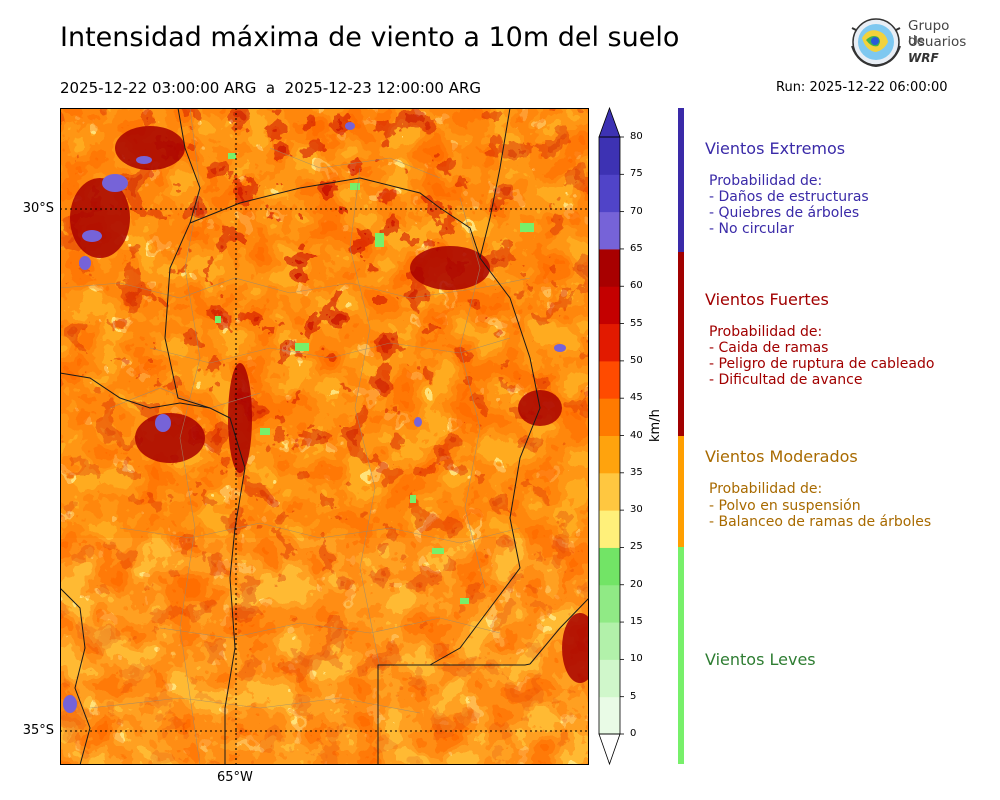 The image size is (1000, 800). Describe the element at coordinates (822, 364) in the screenshot. I see `category-line: - Peligro de ruptura de cableado` at that location.